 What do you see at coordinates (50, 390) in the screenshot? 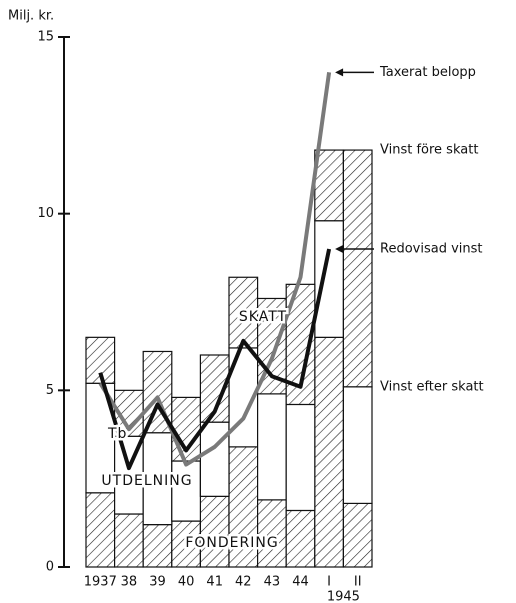
I see `y-tick-label: 5` at bounding box center [50, 390].